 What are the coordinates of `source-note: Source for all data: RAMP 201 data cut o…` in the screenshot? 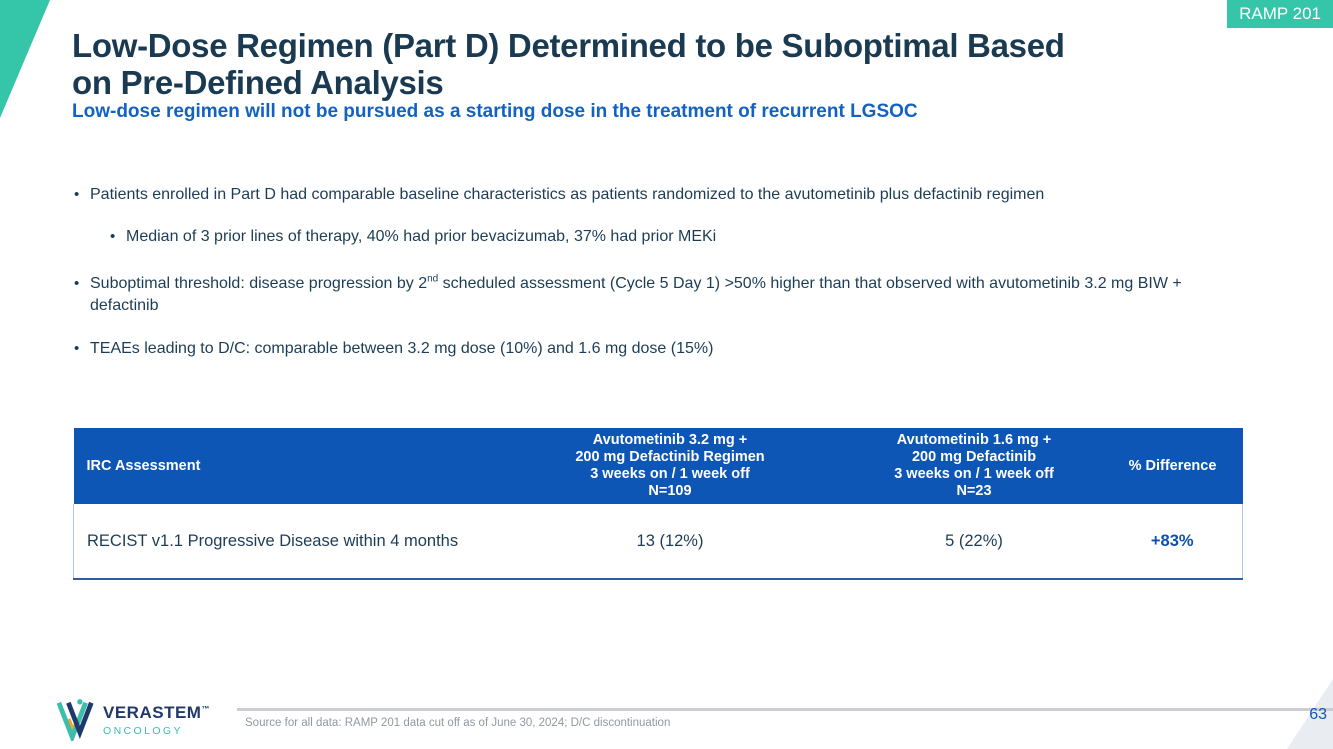 It's located at (458, 723).